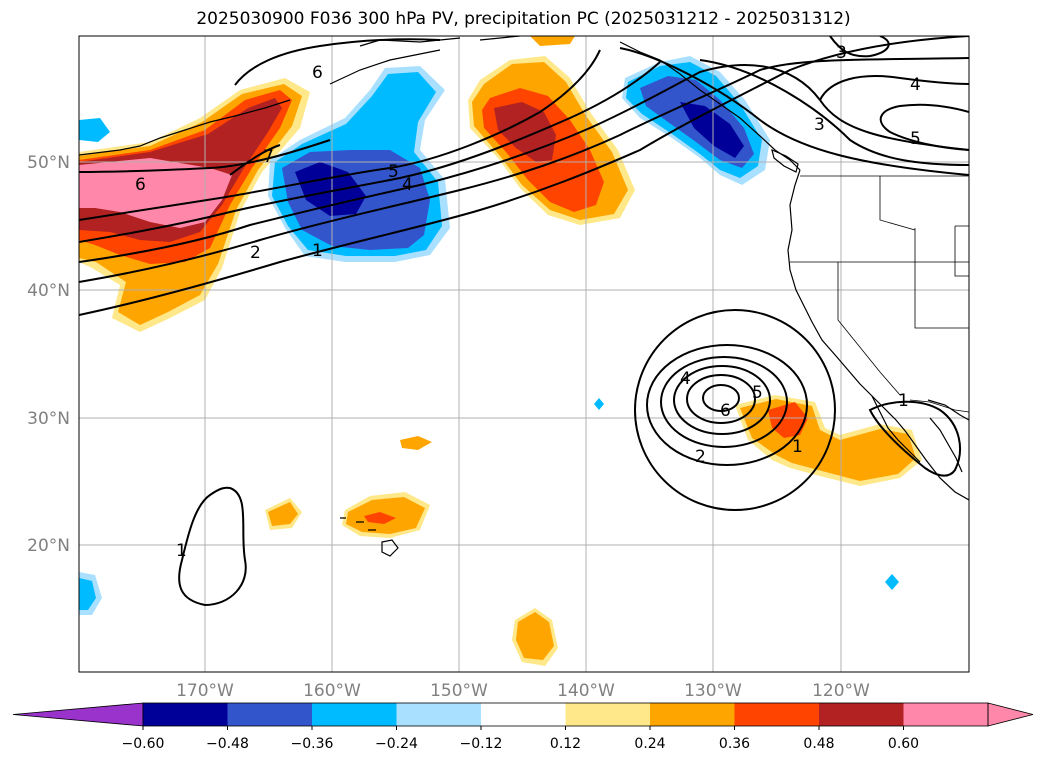 The width and height of the screenshot is (1047, 765). Describe the element at coordinates (143, 744) in the screenshot. I see `colorbar-tick-label: −0.60` at that location.